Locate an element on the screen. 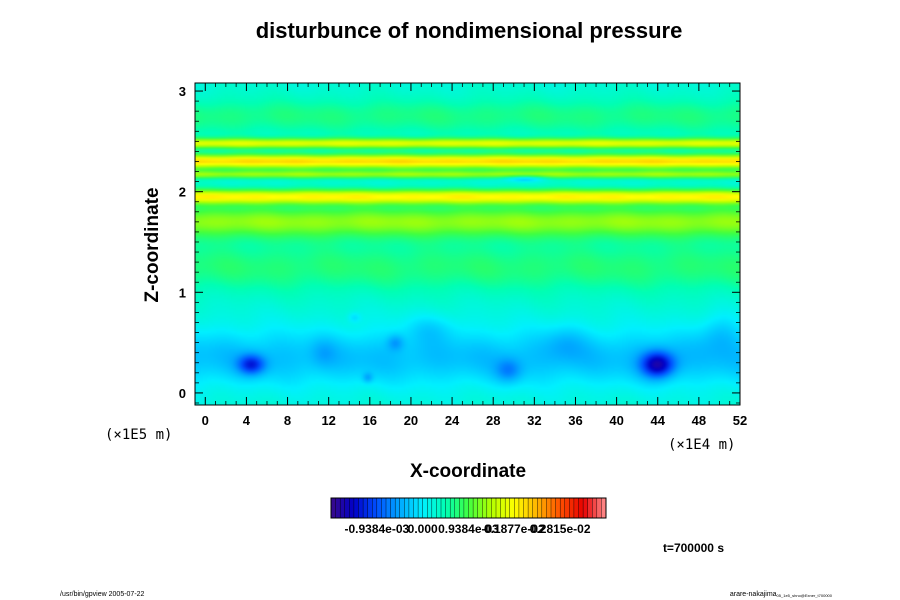 This screenshot has width=900, height=600. footer-left: /usr/bin/gpview 2005-07-22 is located at coordinates (102, 594).